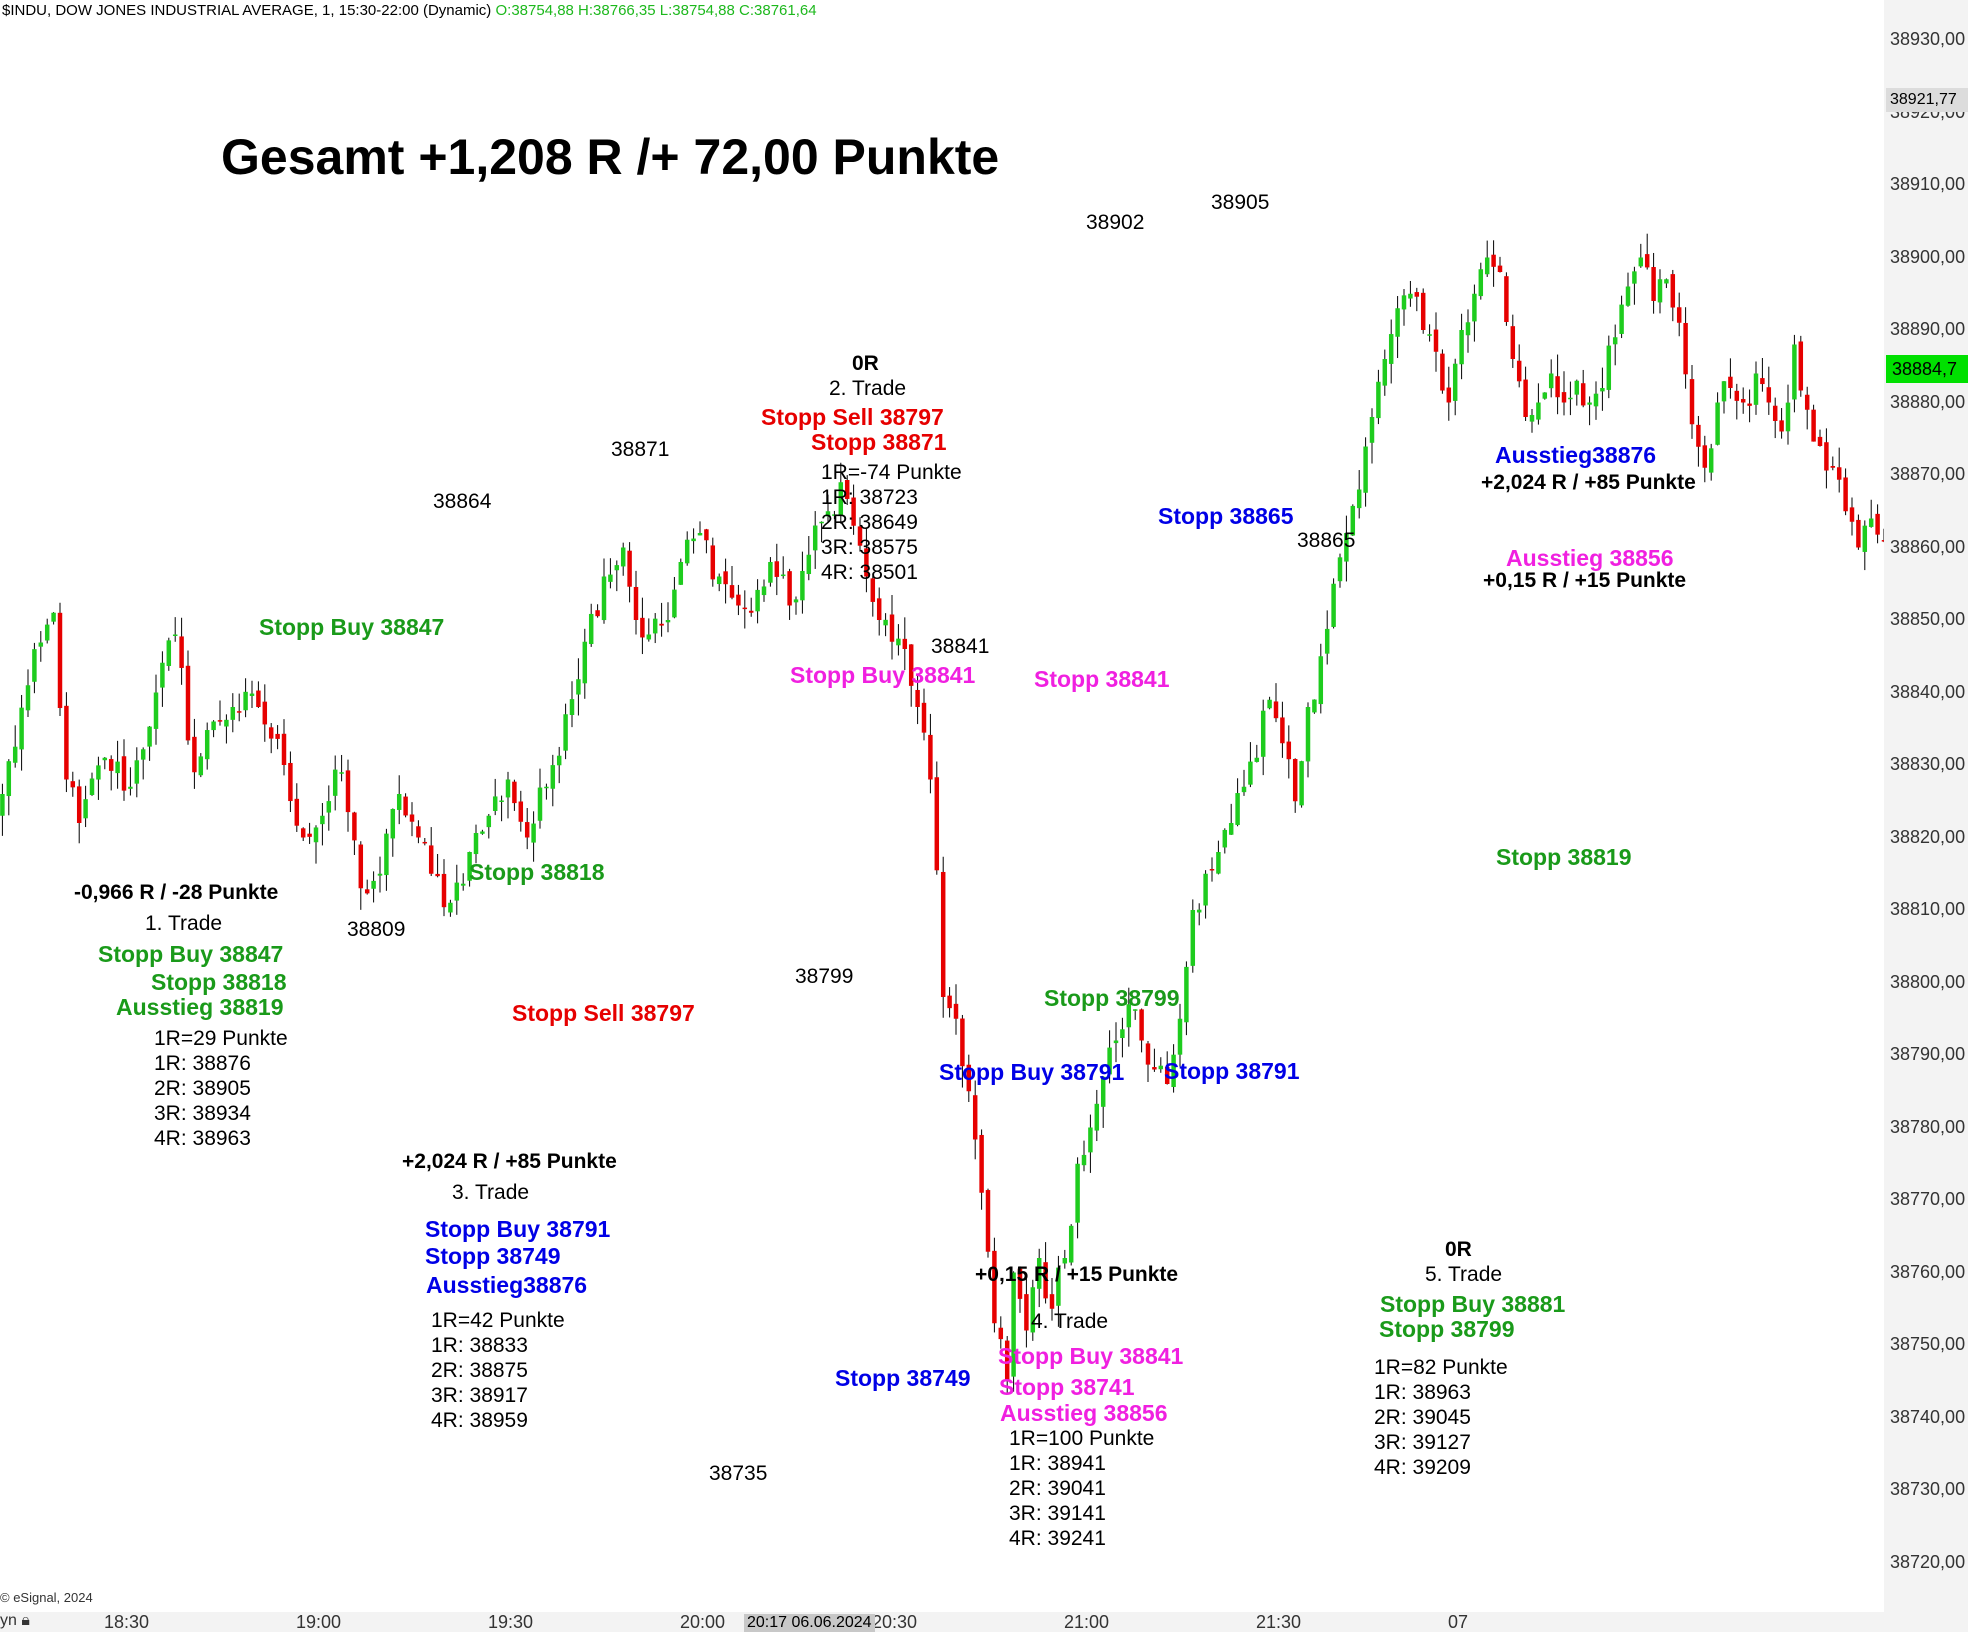 This screenshot has height=1633, width=1968. Describe the element at coordinates (1084, 1413) in the screenshot. I see `trade4-exit: Ausstieg 38856` at that location.